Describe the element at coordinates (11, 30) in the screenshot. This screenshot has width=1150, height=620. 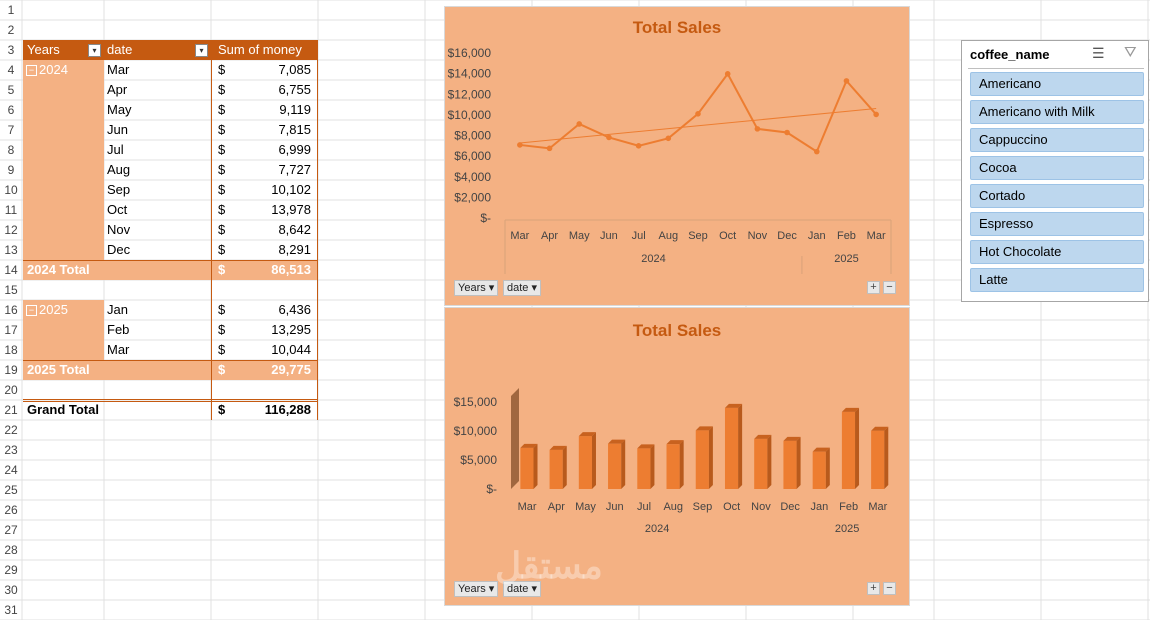
I see `row-number: 2` at that location.